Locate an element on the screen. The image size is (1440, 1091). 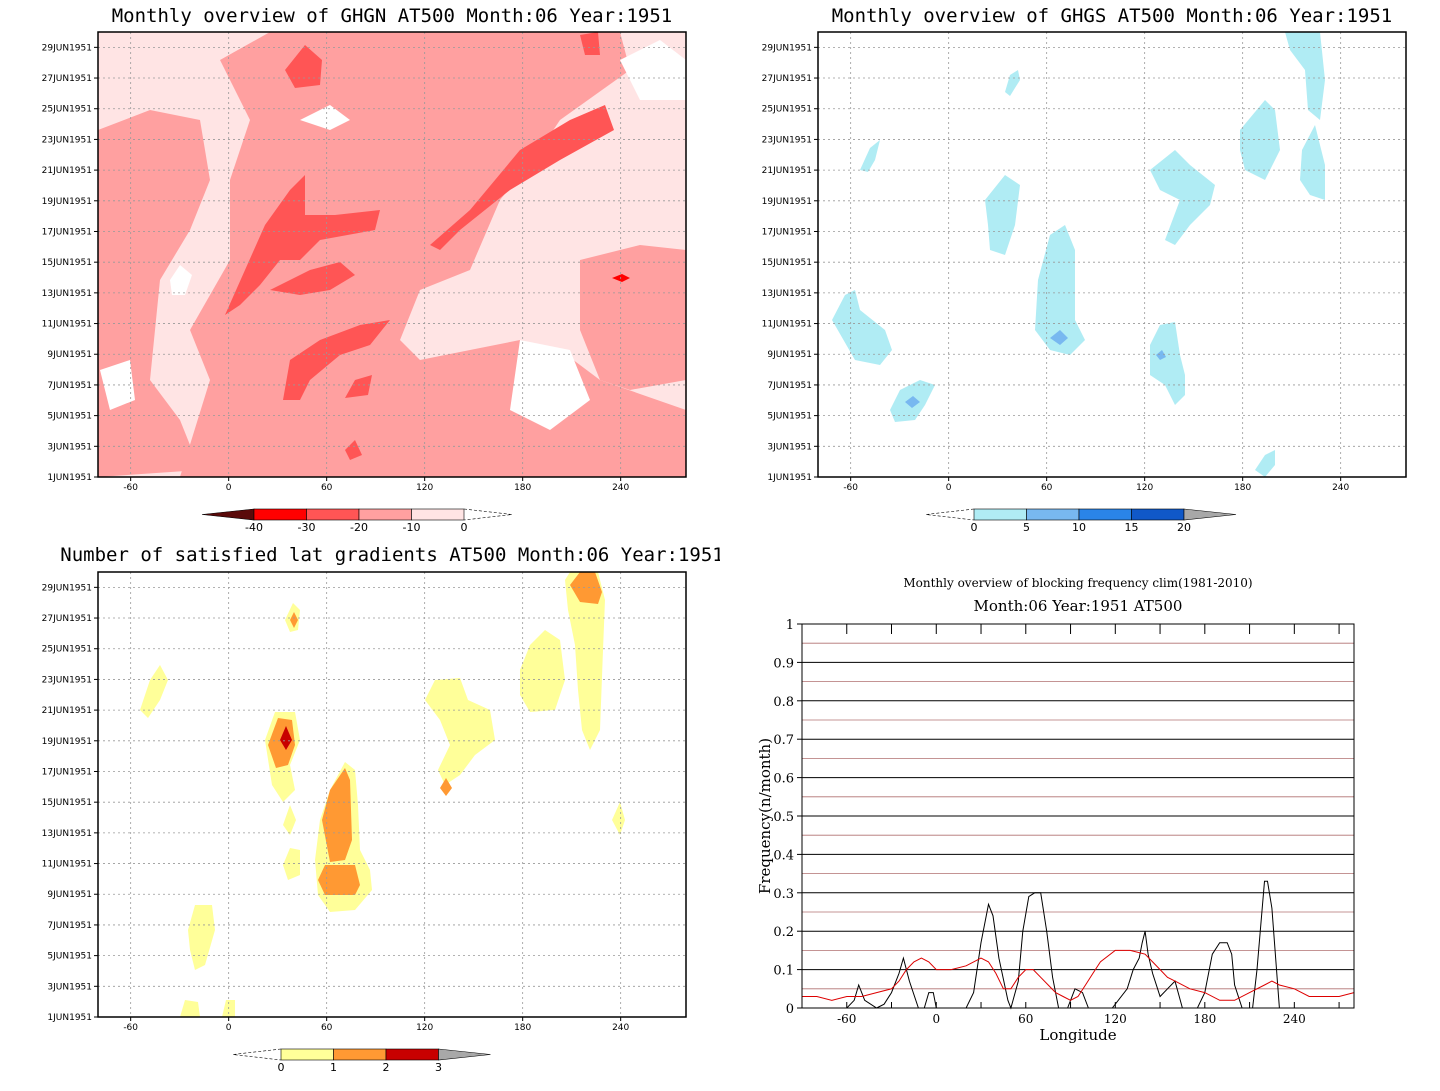
ghgn-colorbar-left-cap is located at coordinates (228, 514).